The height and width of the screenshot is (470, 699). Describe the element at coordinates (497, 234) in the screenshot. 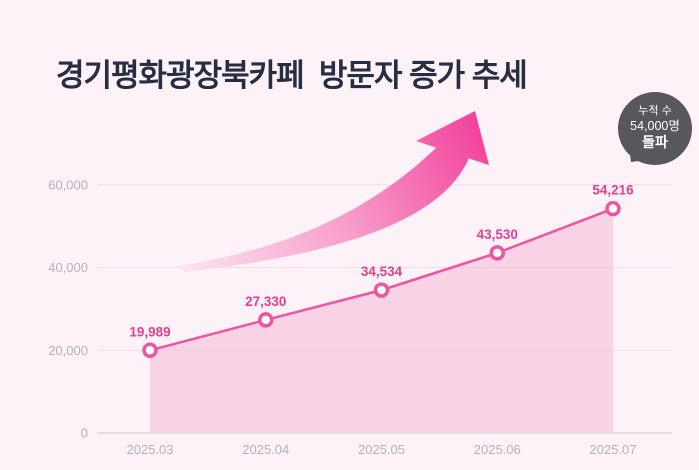

I see `value-label-2025.06: 43,530` at that location.